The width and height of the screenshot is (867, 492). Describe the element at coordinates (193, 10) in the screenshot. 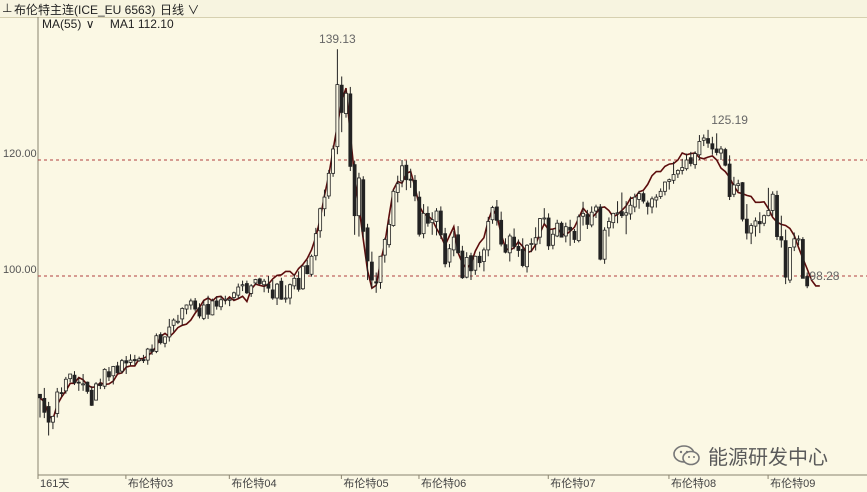

I see `chevron-down-icon: ∨` at that location.